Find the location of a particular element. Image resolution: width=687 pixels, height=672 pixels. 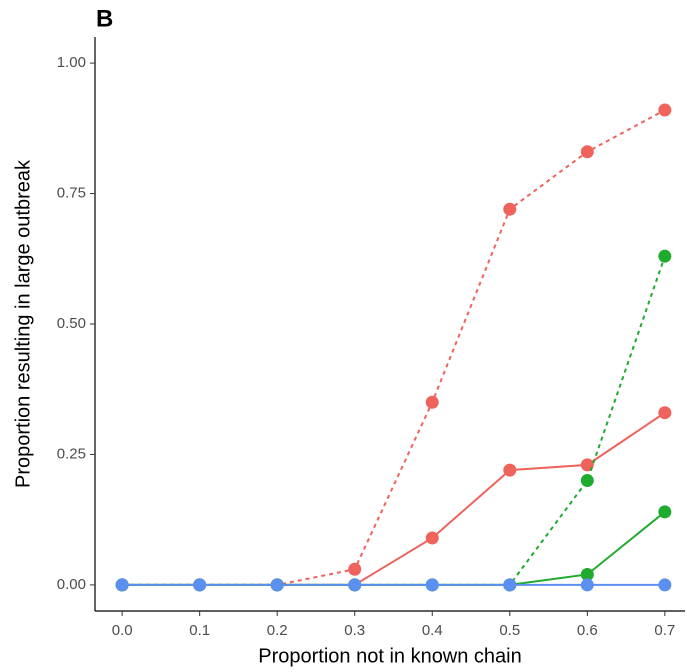

x-tick-label: 0.5 is located at coordinates (509, 630).